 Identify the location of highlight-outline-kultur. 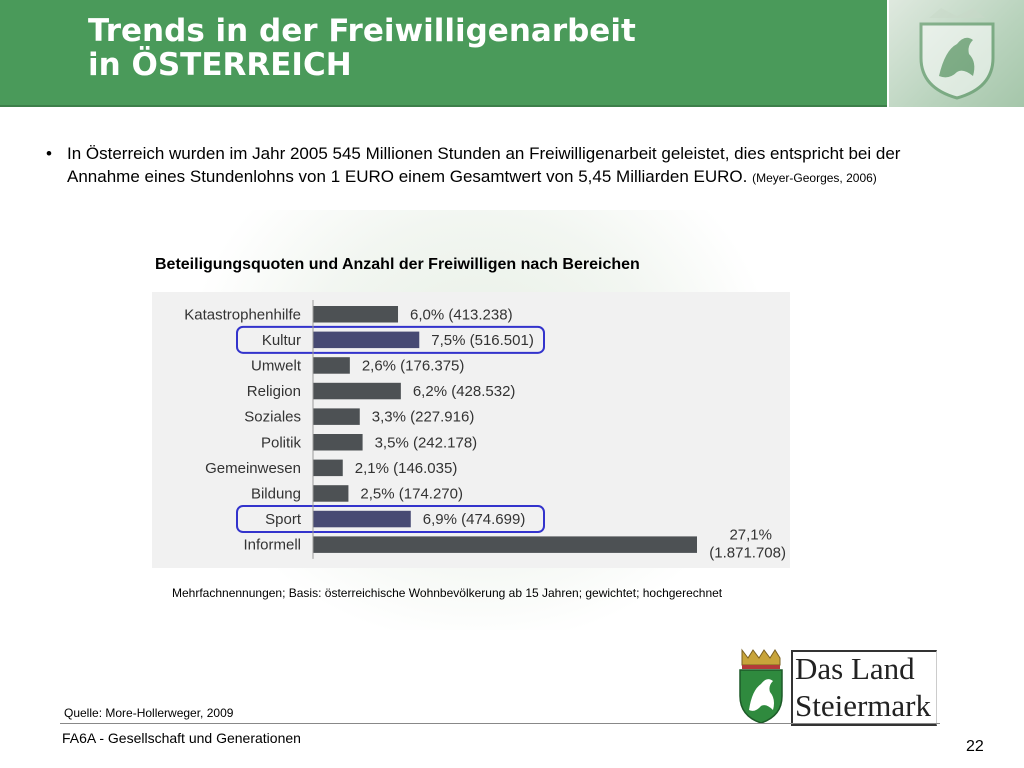
(390, 339).